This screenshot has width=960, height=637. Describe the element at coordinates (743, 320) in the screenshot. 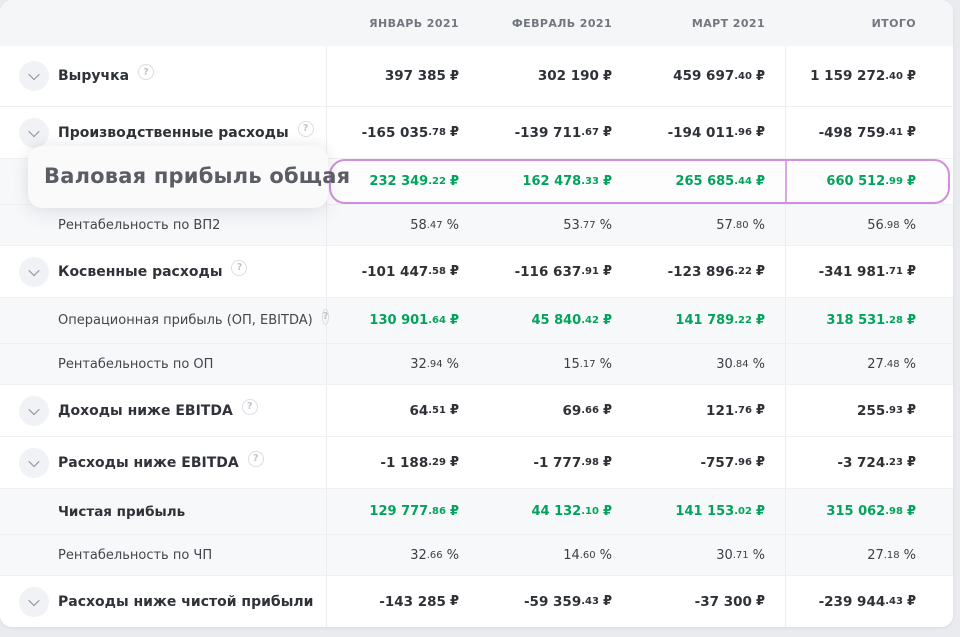

I see `value-decimal: .22` at that location.